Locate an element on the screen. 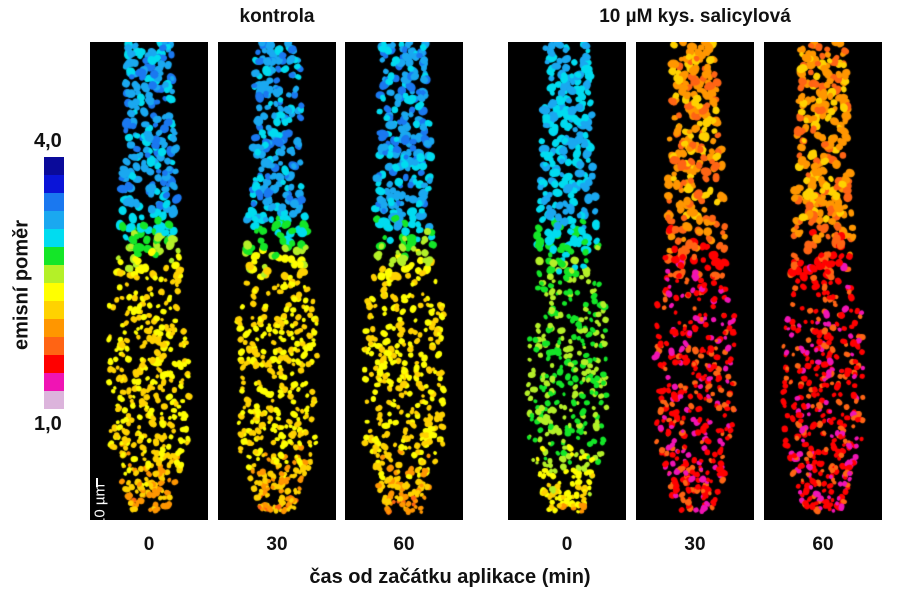 Image resolution: width=900 pixels, height=600 pixels. colorbar-max-label: 4,0 is located at coordinates (48, 141).